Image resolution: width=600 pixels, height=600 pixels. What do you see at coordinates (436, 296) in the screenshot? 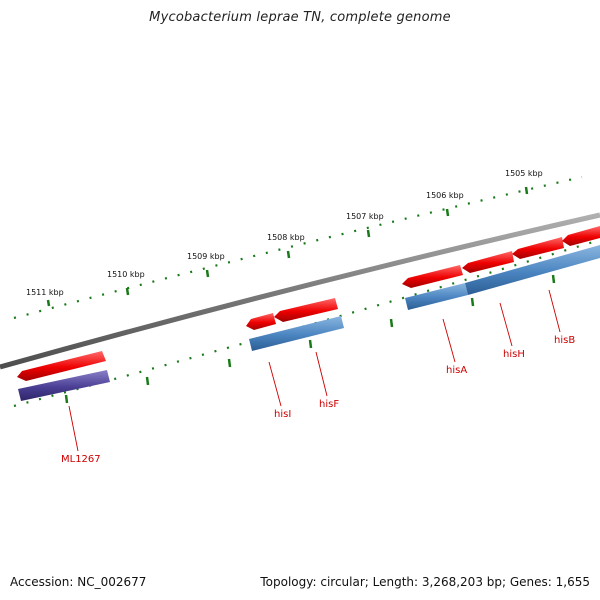
I see `cds-bar-his-right-a` at bounding box center [436, 296].